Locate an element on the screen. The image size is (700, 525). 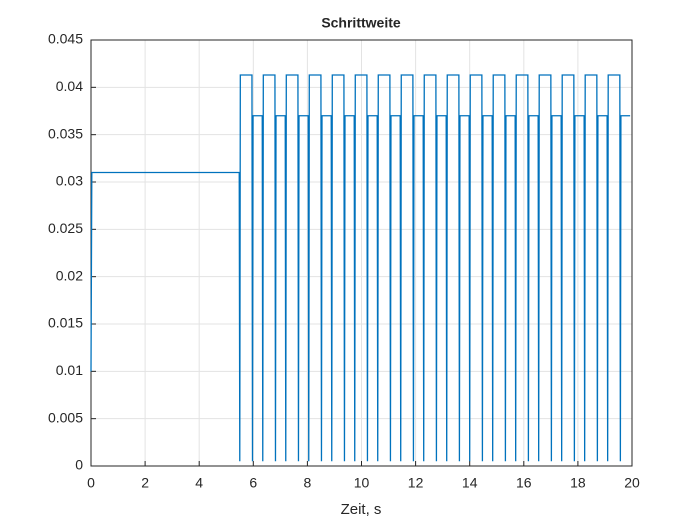
y-tick-label: 0 is located at coordinates (79, 465).